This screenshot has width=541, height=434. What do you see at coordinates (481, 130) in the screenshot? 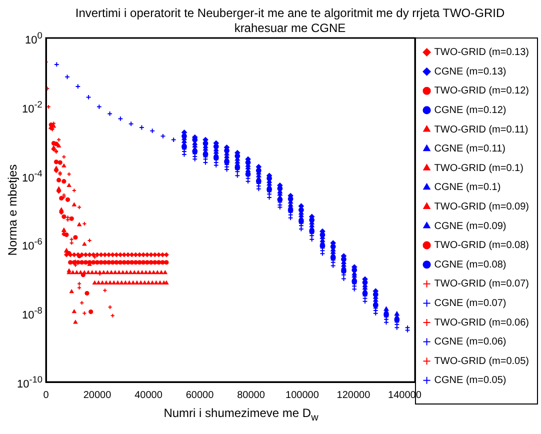
I see `legend-label: TWO-GRID (m=0.11)` at bounding box center [481, 130].